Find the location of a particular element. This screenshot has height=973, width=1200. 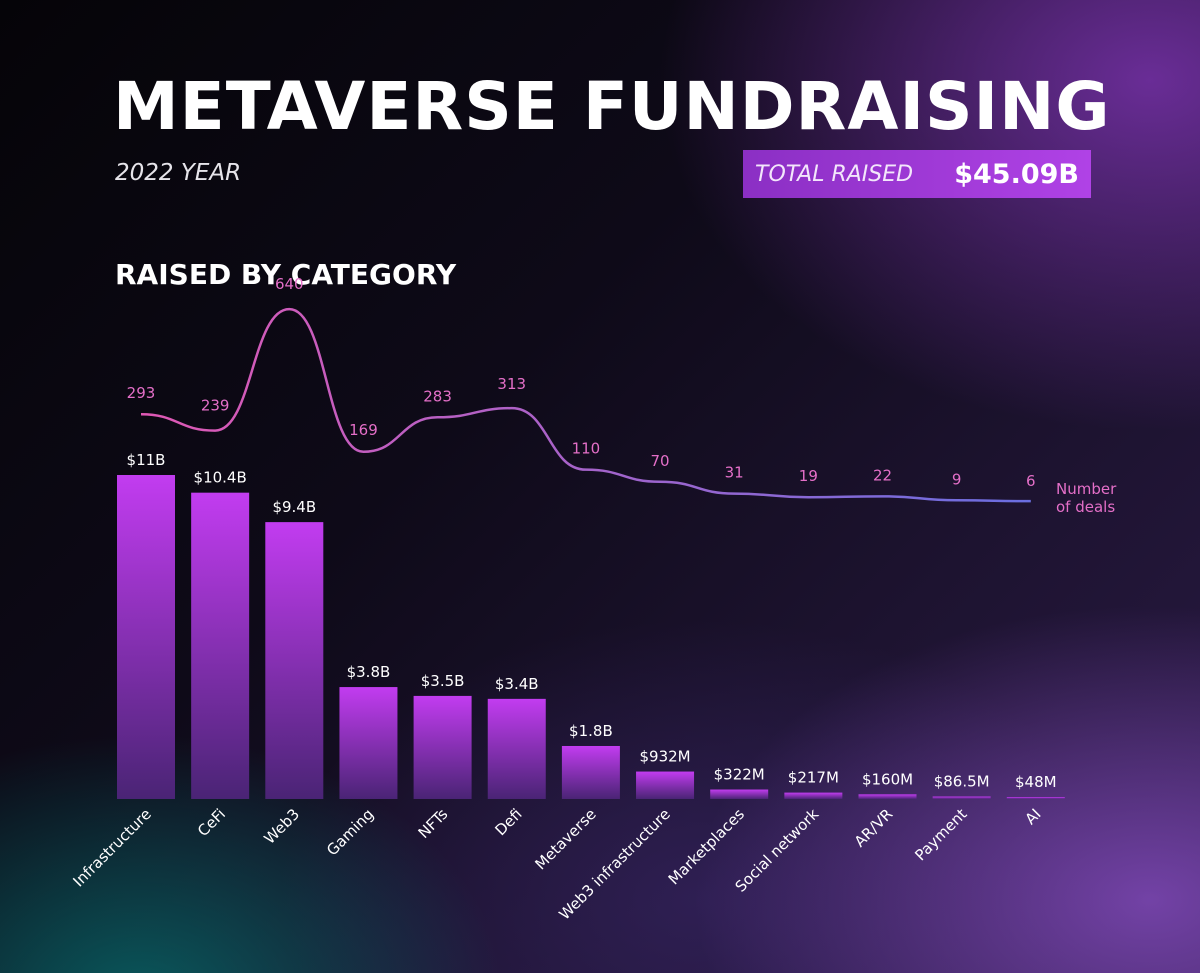

bar-value-label: $9.4B is located at coordinates (294, 507).